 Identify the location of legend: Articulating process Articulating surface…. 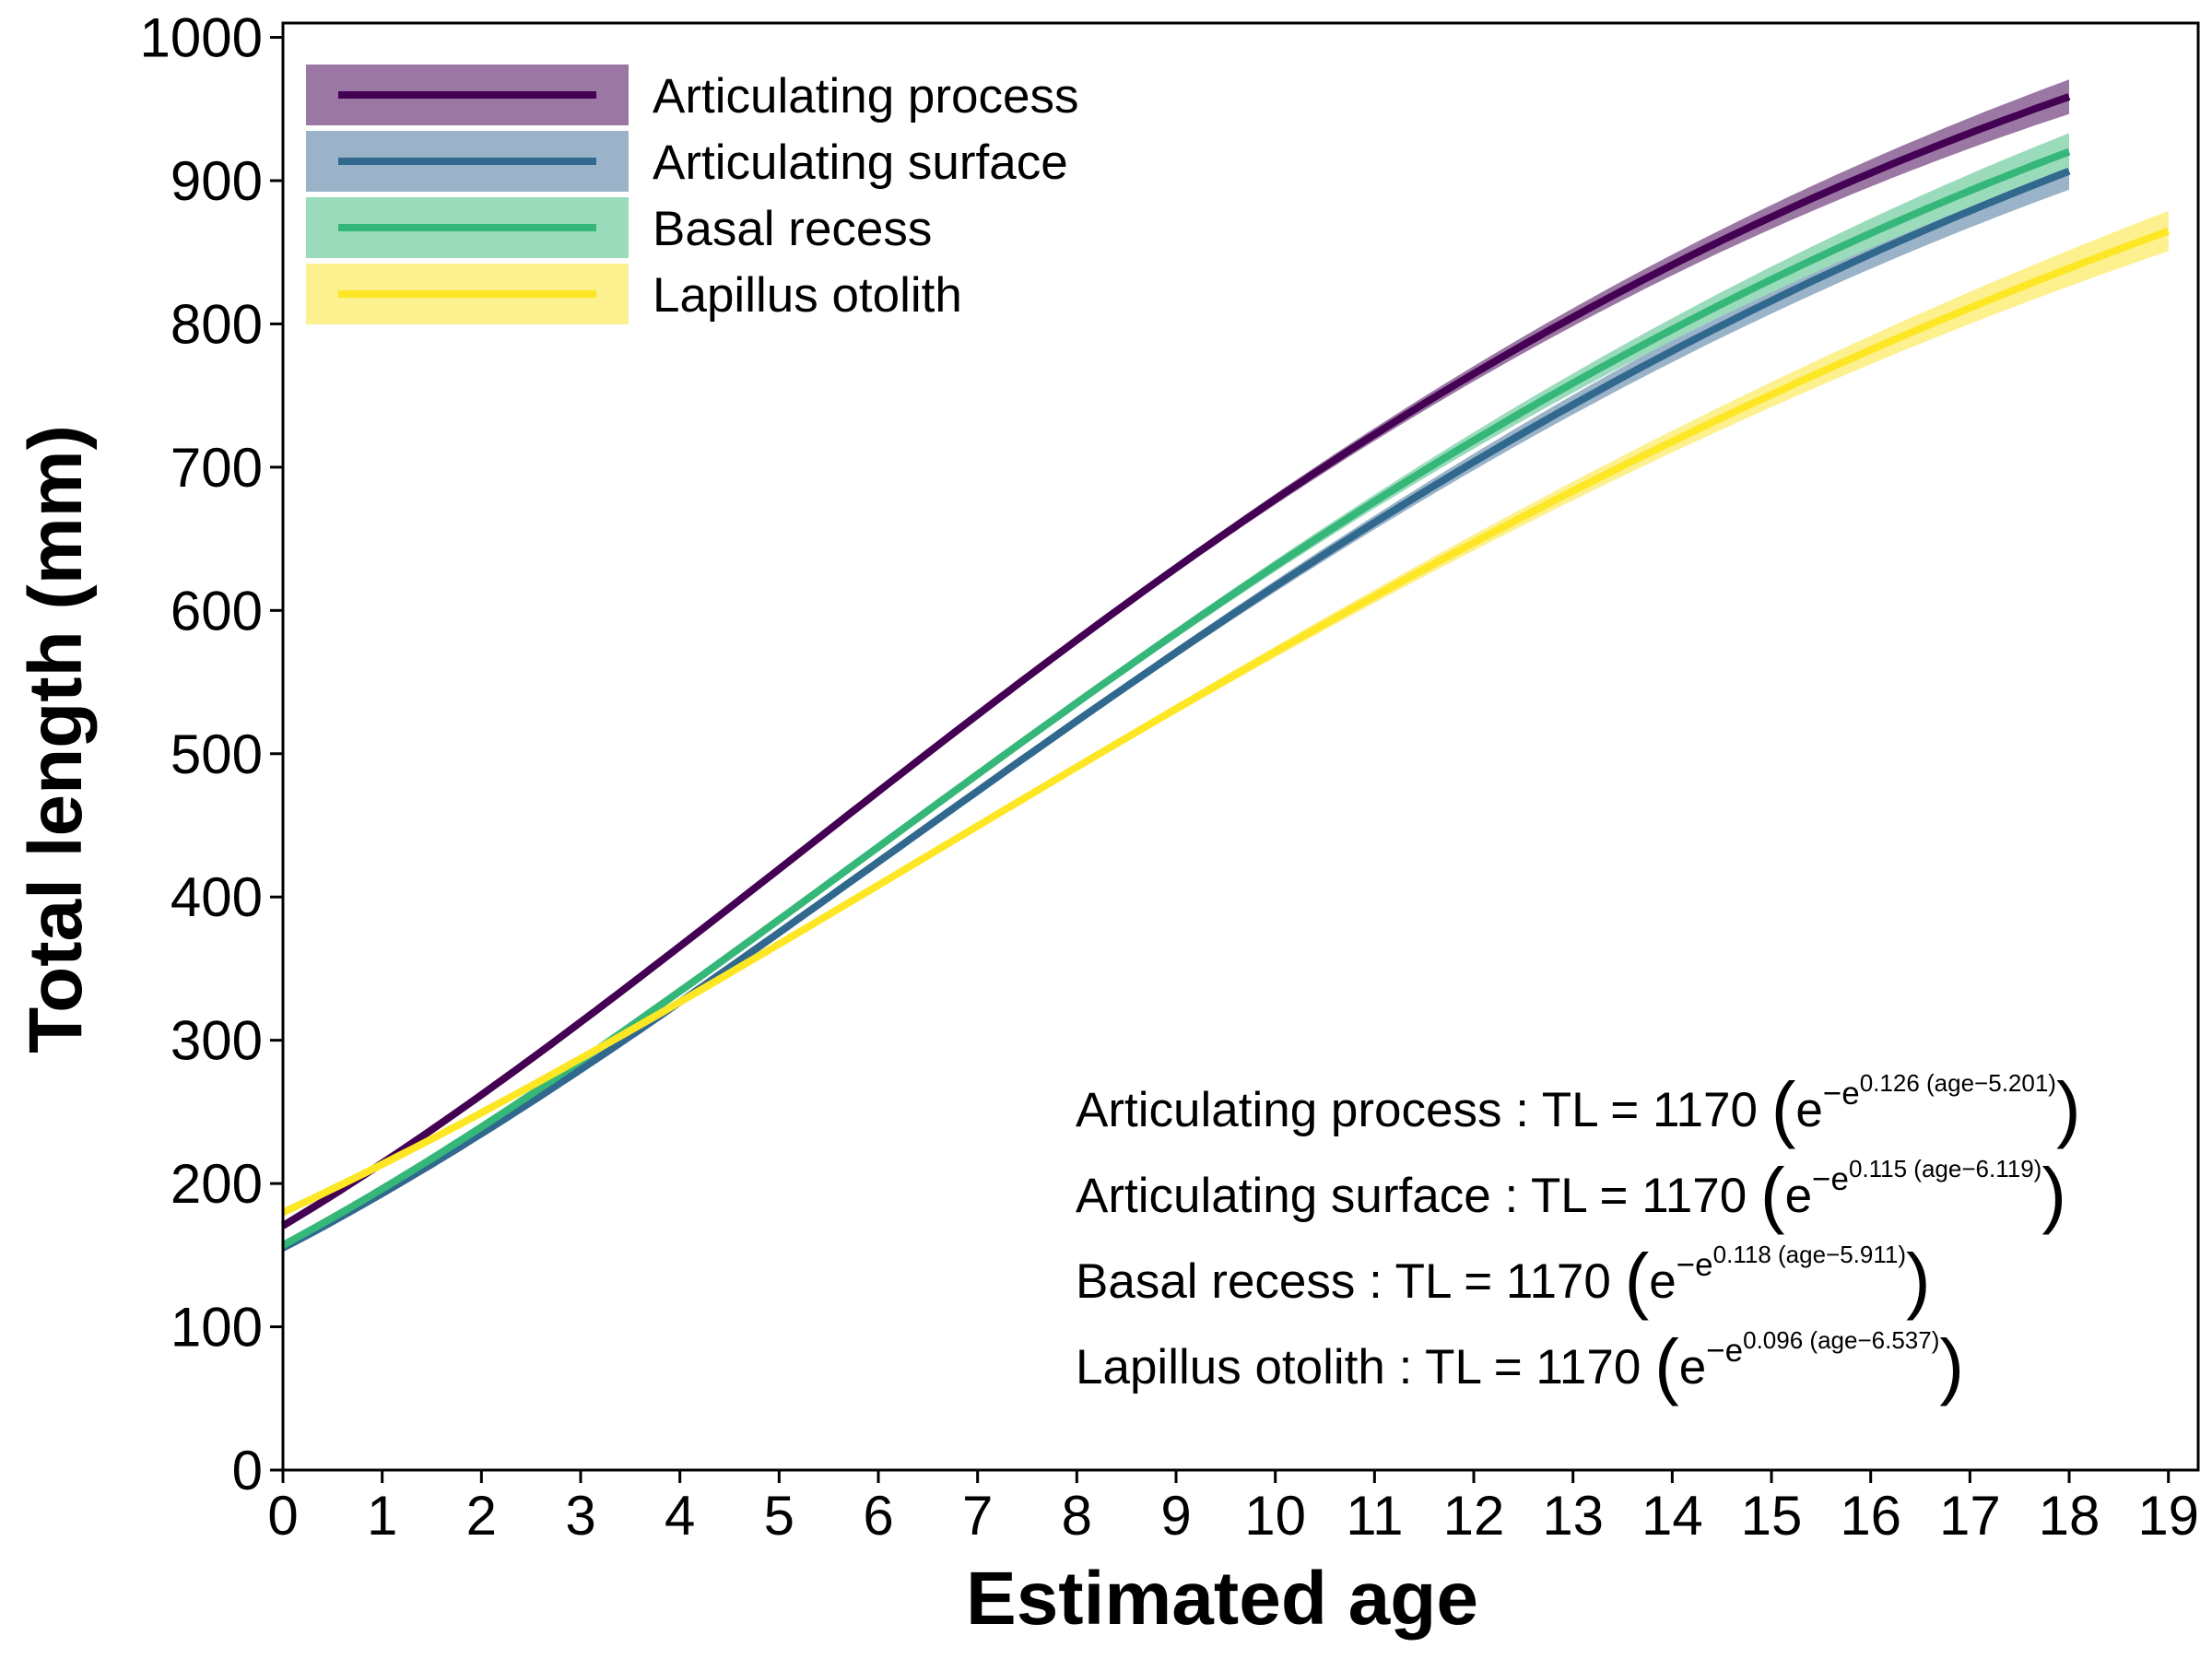
(692, 194).